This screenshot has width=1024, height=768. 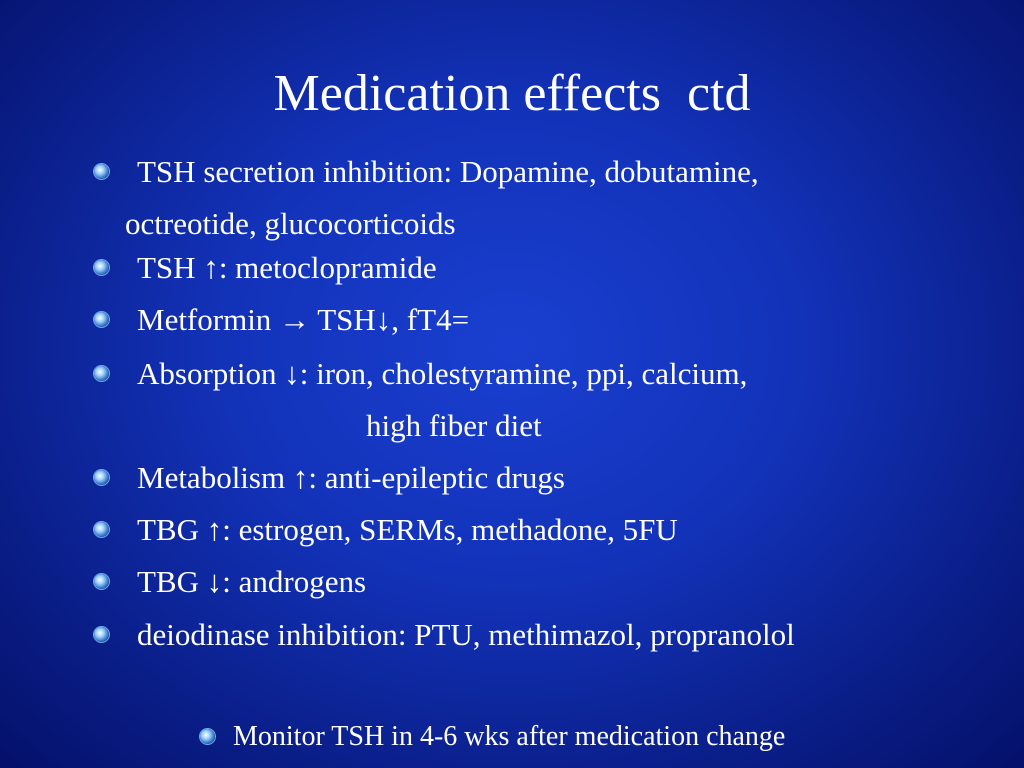 What do you see at coordinates (351, 477) in the screenshot?
I see `bullet-text: Metabolism ↑: anti-epileptic drugs` at bounding box center [351, 477].